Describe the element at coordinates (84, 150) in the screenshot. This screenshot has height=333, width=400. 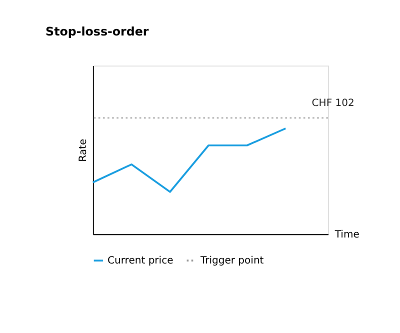
I see `y-axis-title: Rate` at that location.